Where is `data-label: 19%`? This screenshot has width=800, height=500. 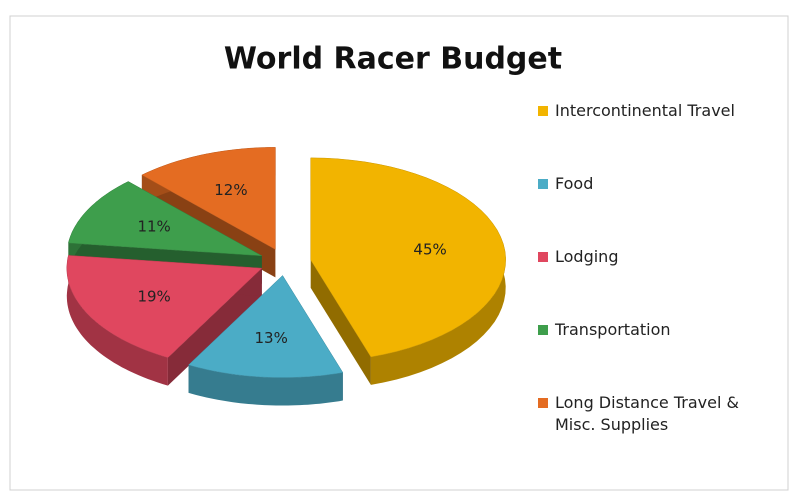 data-label: 19% is located at coordinates (153, 296).